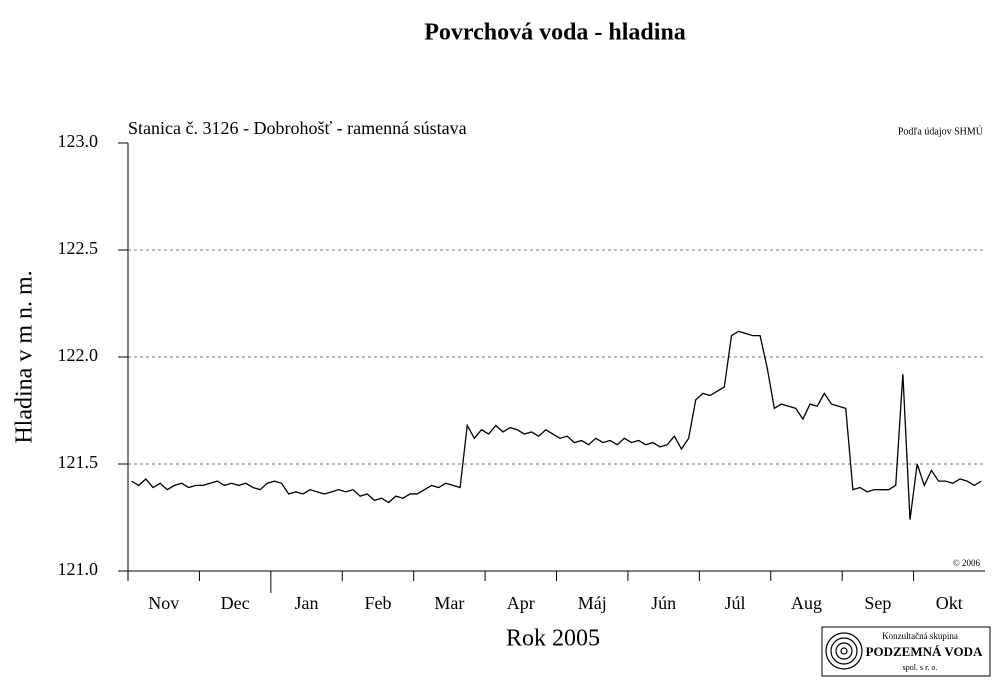 The image size is (1000, 692). Describe the element at coordinates (555, 33) in the screenshot. I see `chart-title: Povrchová voda - hladina` at that location.